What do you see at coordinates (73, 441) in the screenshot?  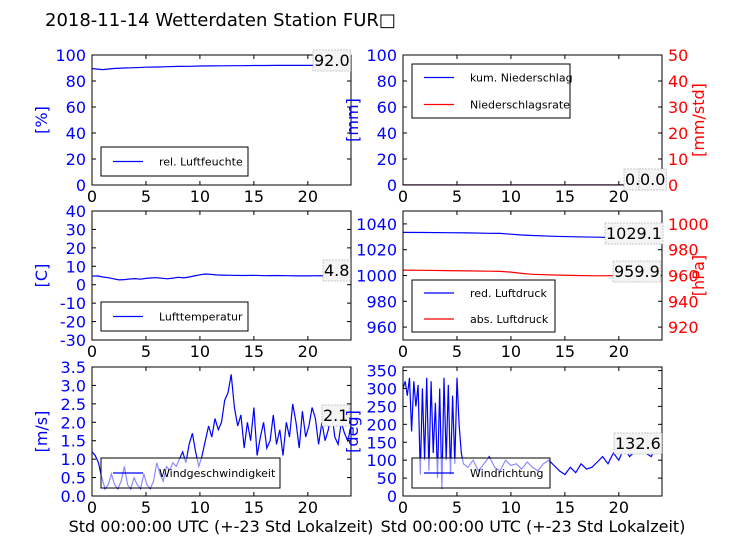 I see `y-tick-label: 1.5` at bounding box center [73, 441].